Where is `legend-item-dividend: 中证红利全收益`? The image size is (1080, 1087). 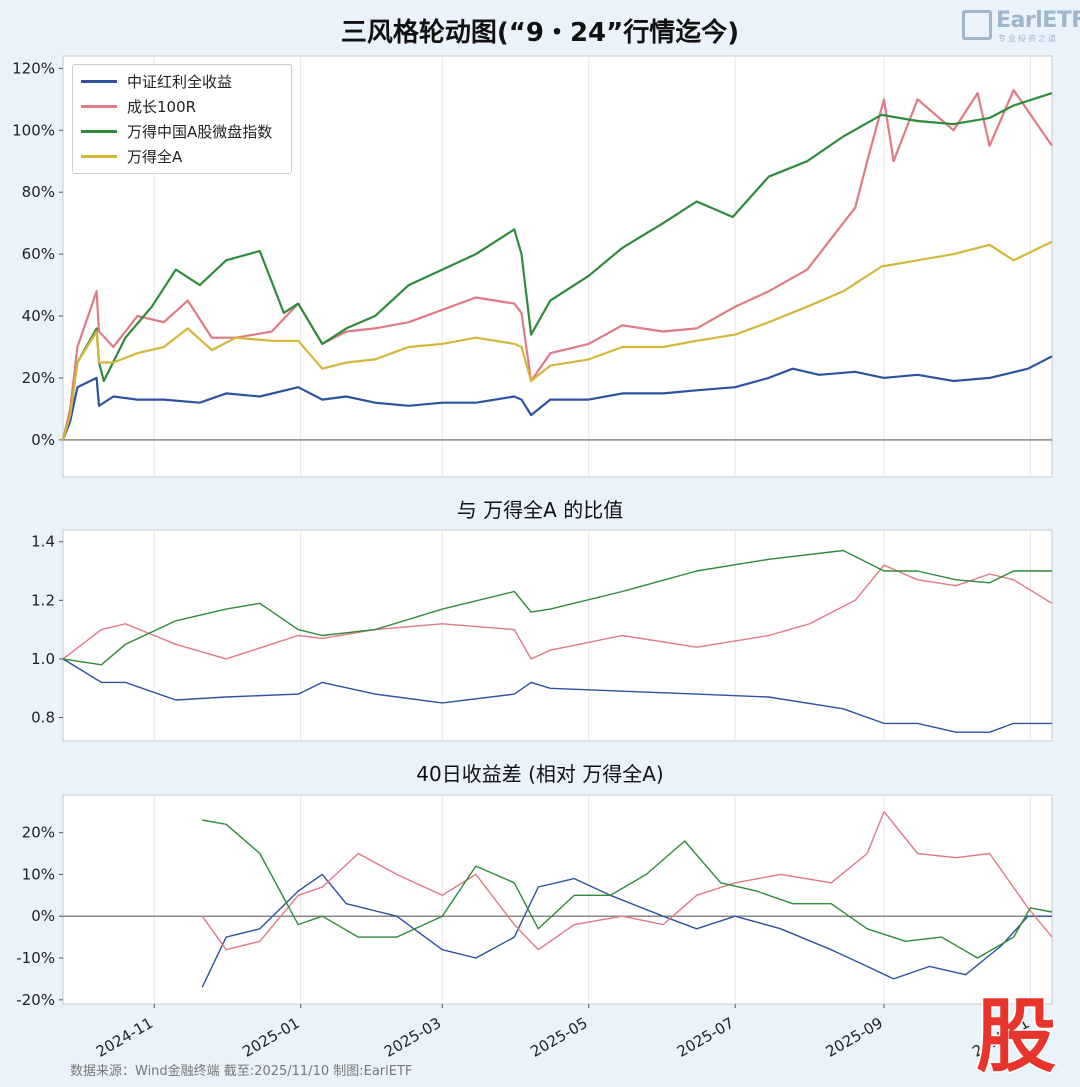 legend-item-dividend: 中证红利全收益 is located at coordinates (156, 81).